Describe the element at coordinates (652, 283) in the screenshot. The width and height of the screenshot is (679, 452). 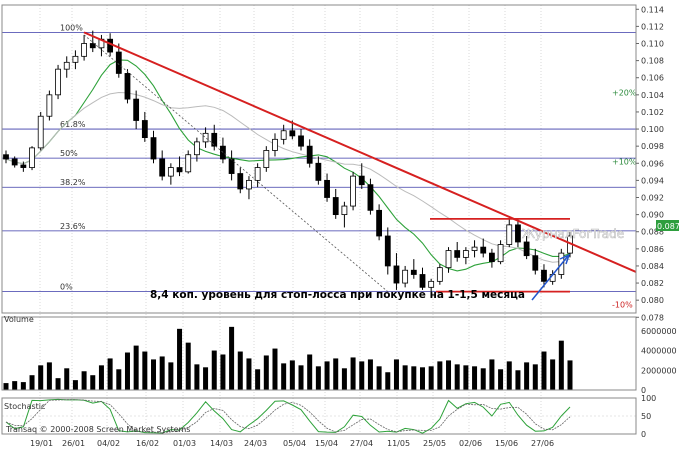
I see `price-tick-label: 0.082` at that location.